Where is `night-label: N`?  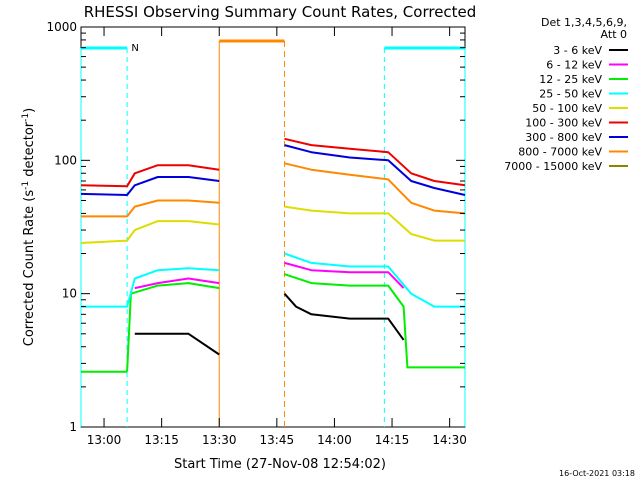 night-label: N is located at coordinates (134, 48).